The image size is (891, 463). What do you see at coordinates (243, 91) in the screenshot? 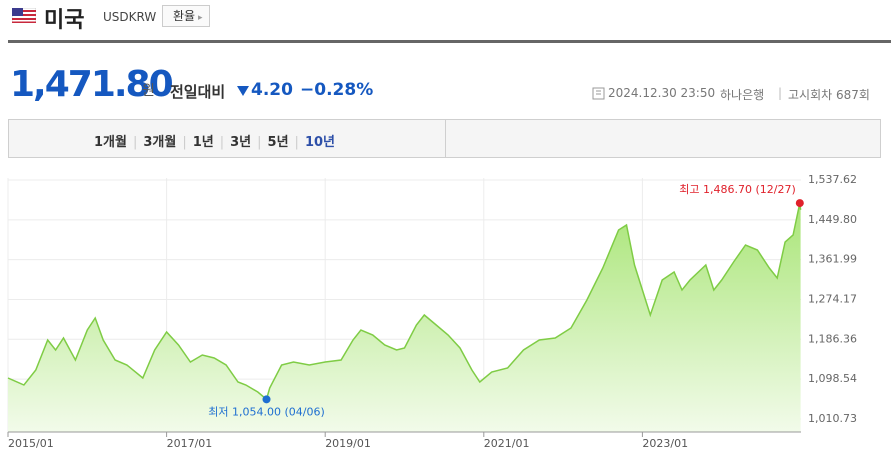
I see `down-arrow` at bounding box center [243, 91].